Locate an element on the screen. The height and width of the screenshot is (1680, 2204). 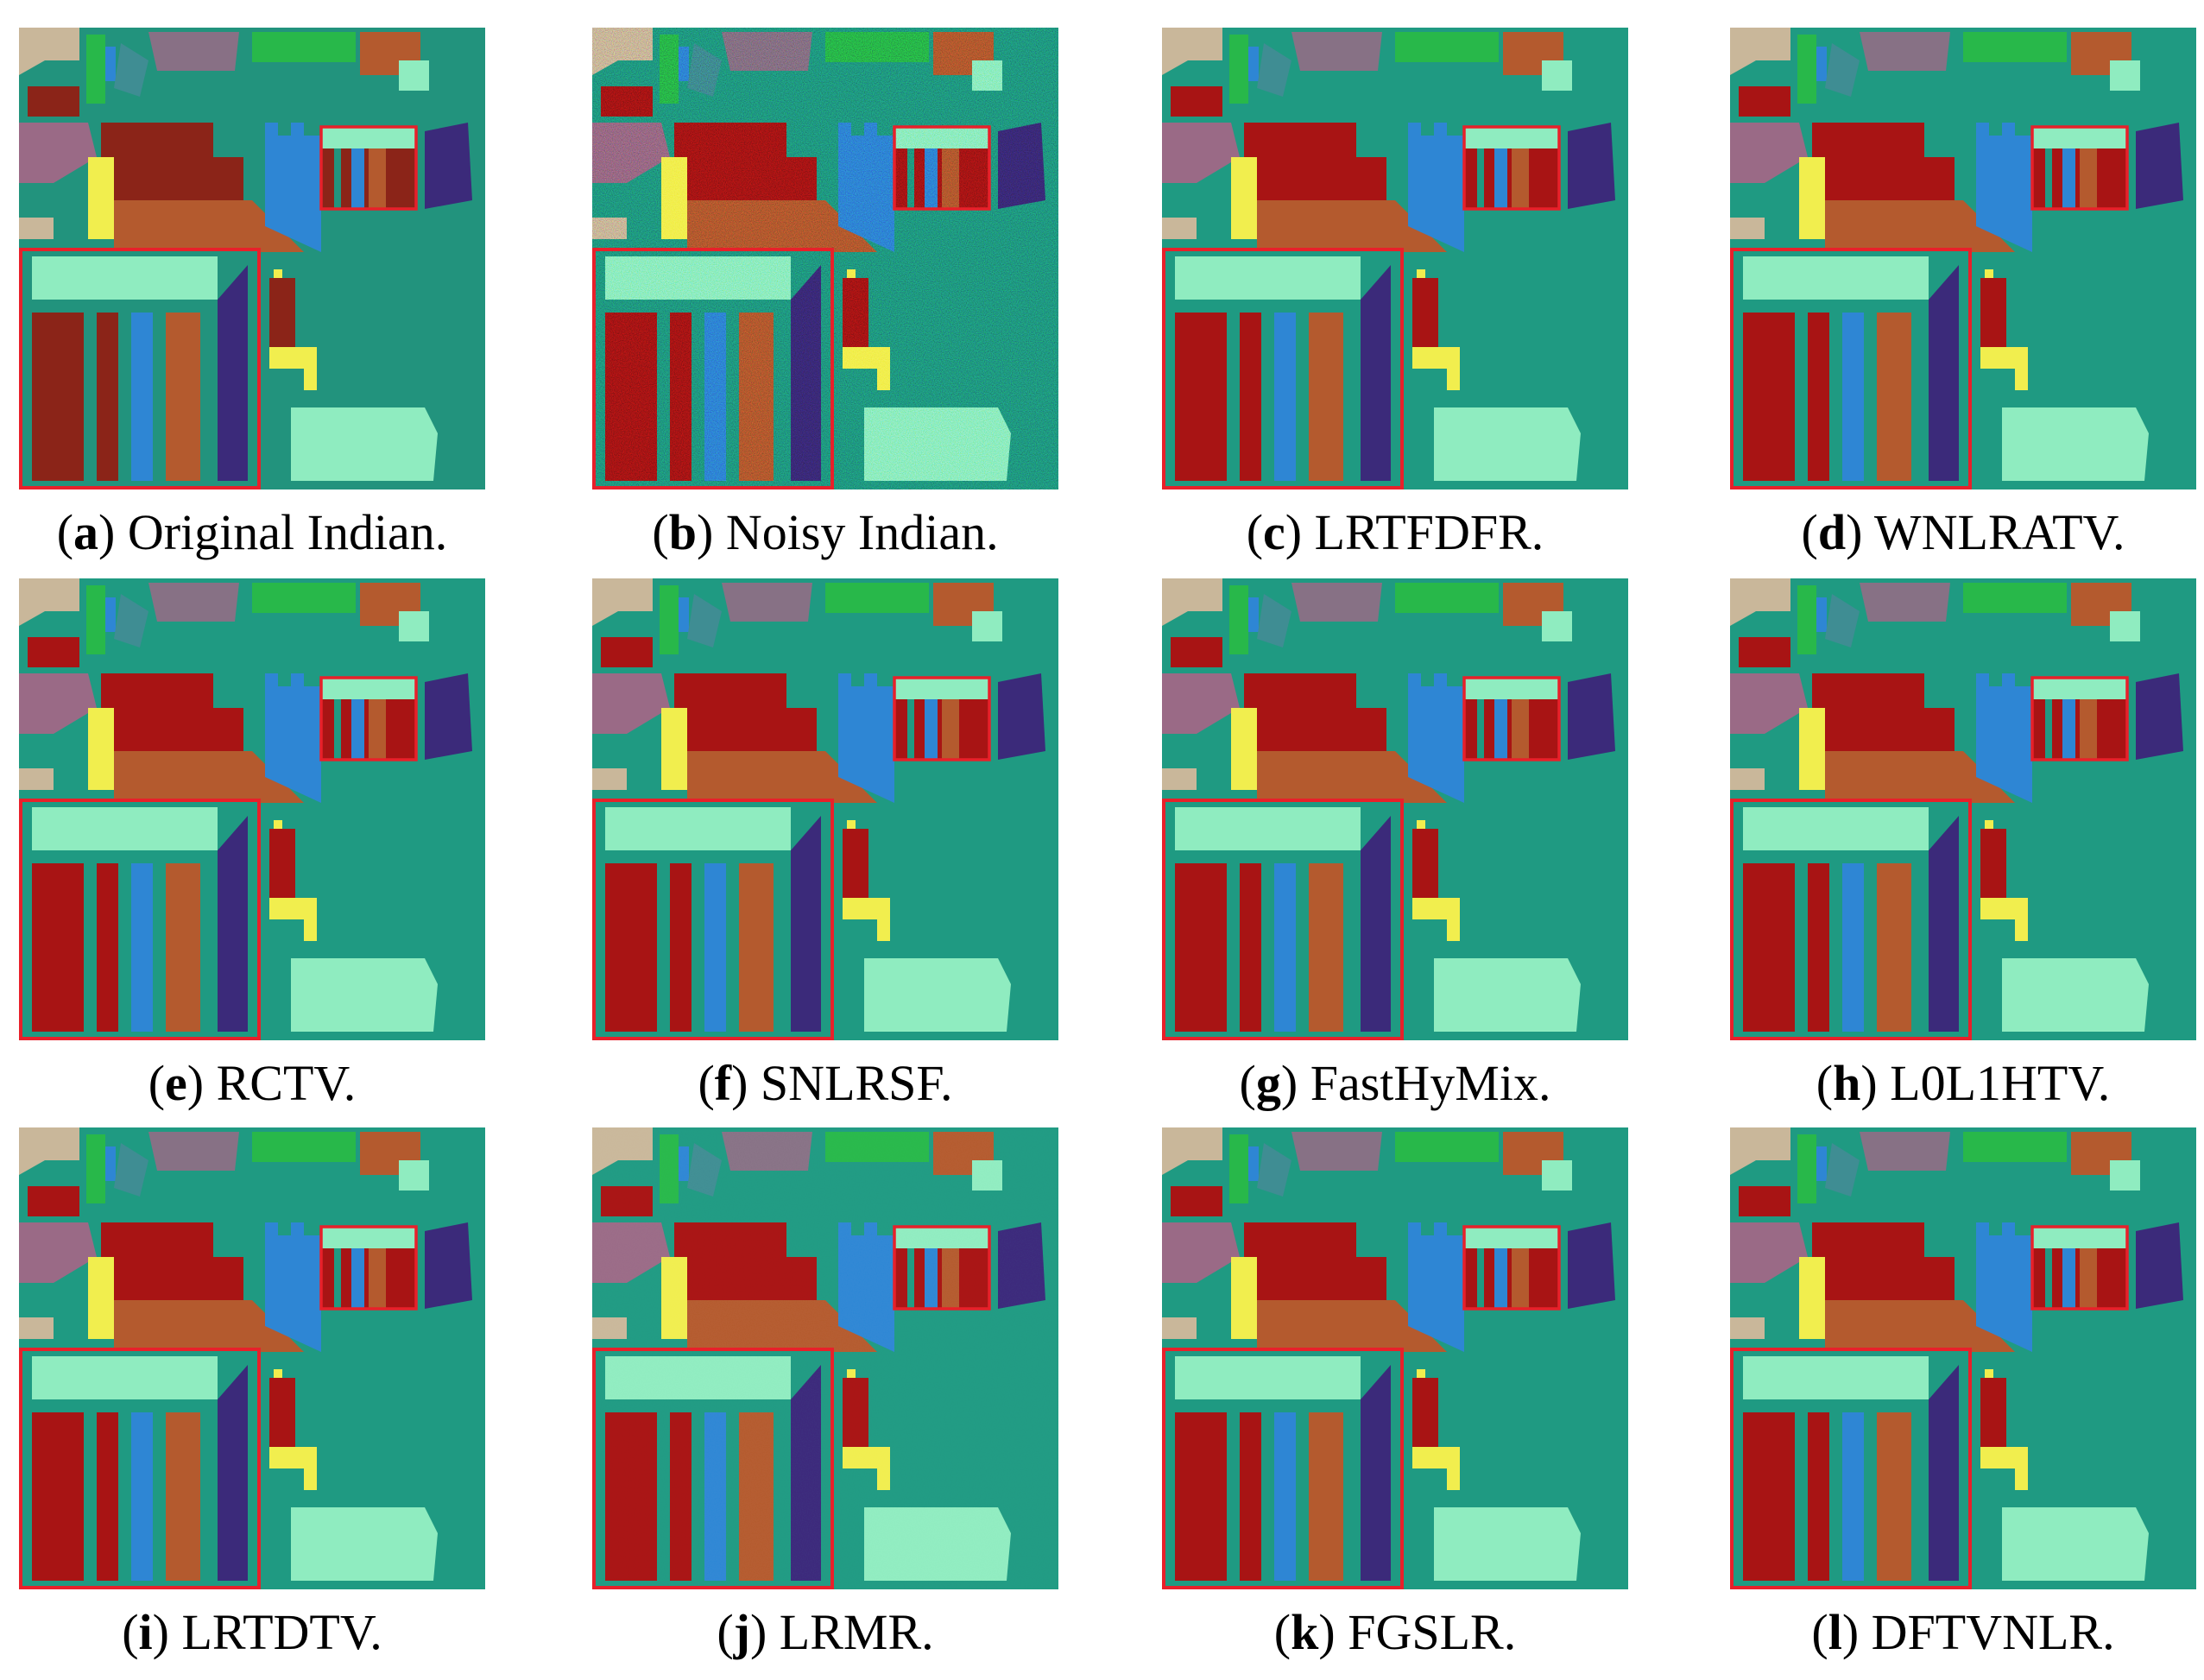
panel-caption: (j) LRMR. is located at coordinates (825, 1632).